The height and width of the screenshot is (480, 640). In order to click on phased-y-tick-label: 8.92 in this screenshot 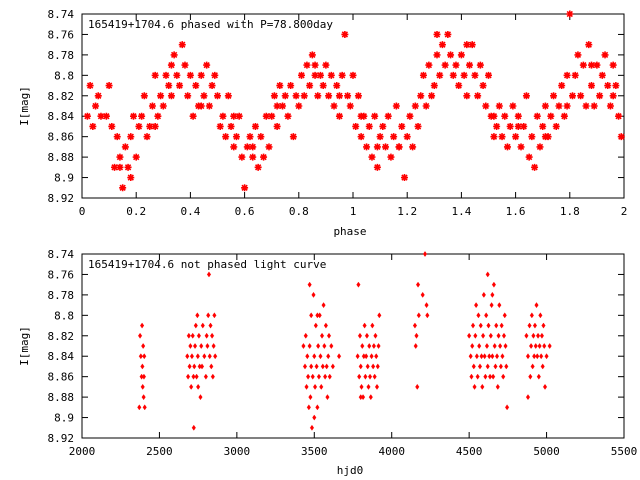, I will do `click(61, 198)`.